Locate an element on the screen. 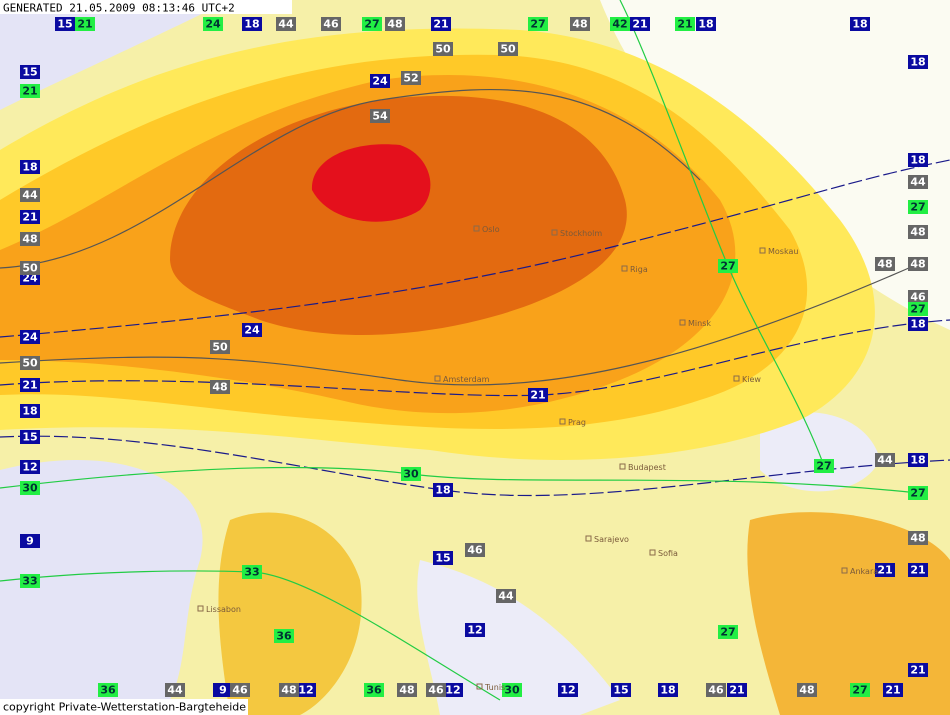 The width and height of the screenshot is (950, 715). city-name: Sofia is located at coordinates (668, 553).